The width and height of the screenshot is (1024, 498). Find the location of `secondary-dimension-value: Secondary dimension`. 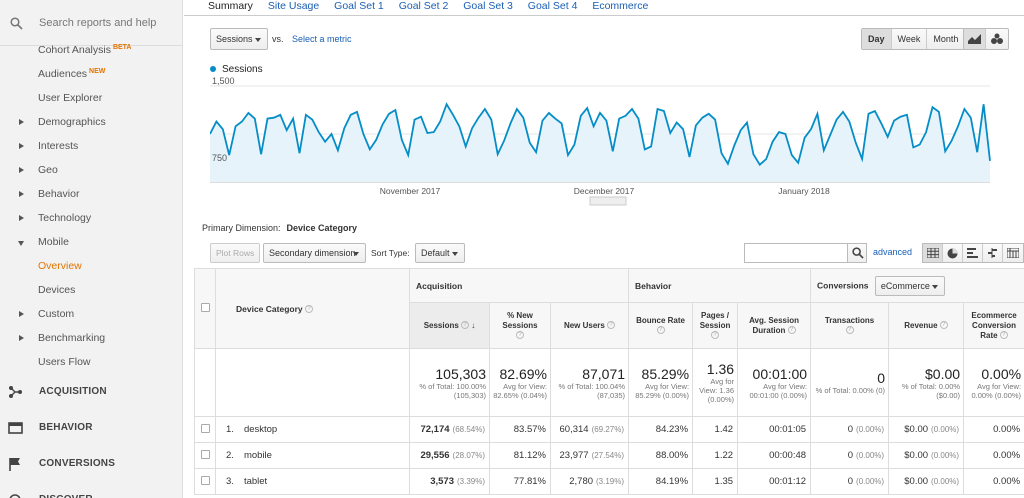

secondary-dimension-value: Secondary dimension is located at coordinates (312, 253).